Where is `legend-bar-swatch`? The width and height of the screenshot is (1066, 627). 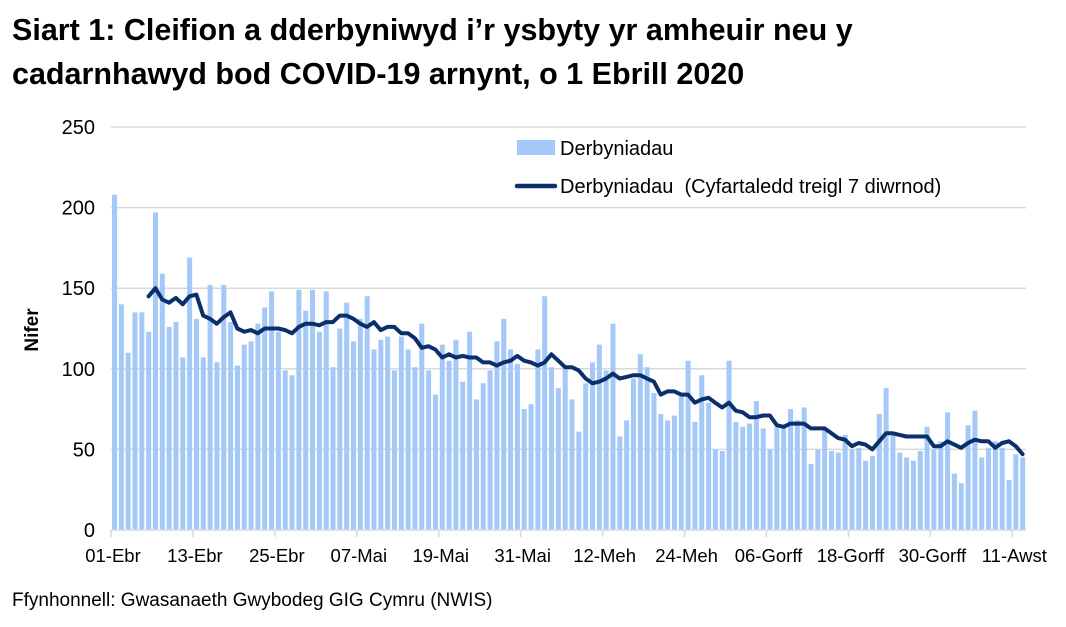
legend-bar-swatch is located at coordinates (536, 147).